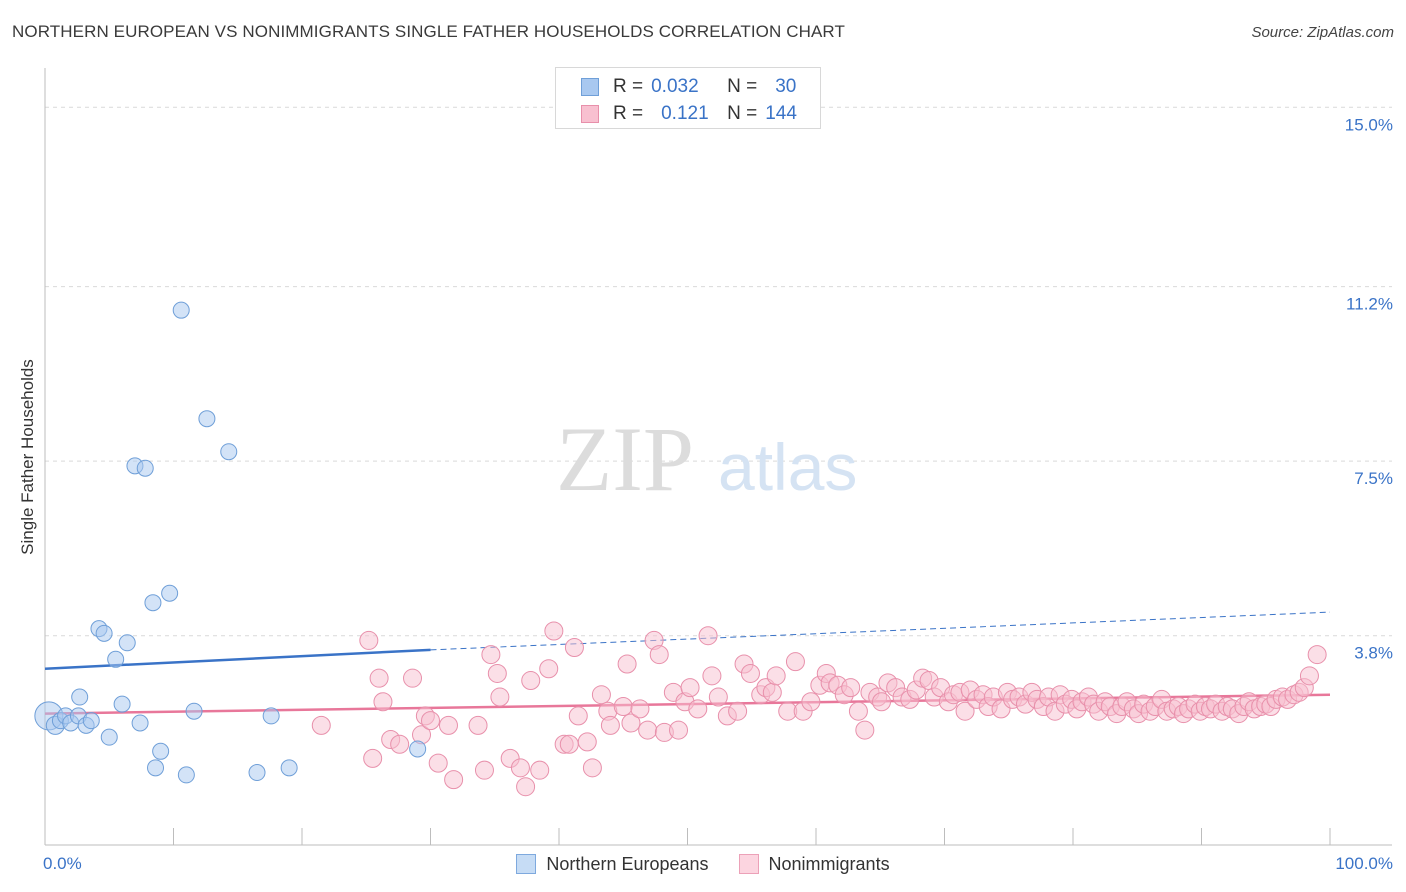 The height and width of the screenshot is (892, 1406). I want to click on stats-row-northern-europeans: R = 0.032 N = 30, so click(688, 87).